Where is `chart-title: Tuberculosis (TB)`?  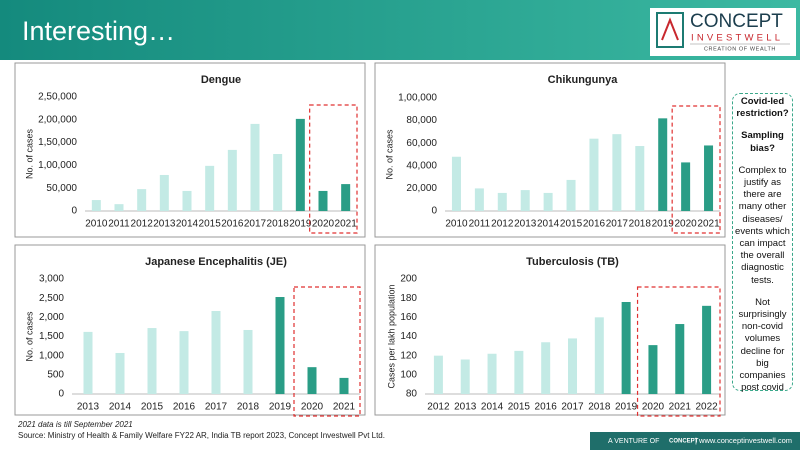
chart-title: Tuberculosis (TB) is located at coordinates (572, 262).